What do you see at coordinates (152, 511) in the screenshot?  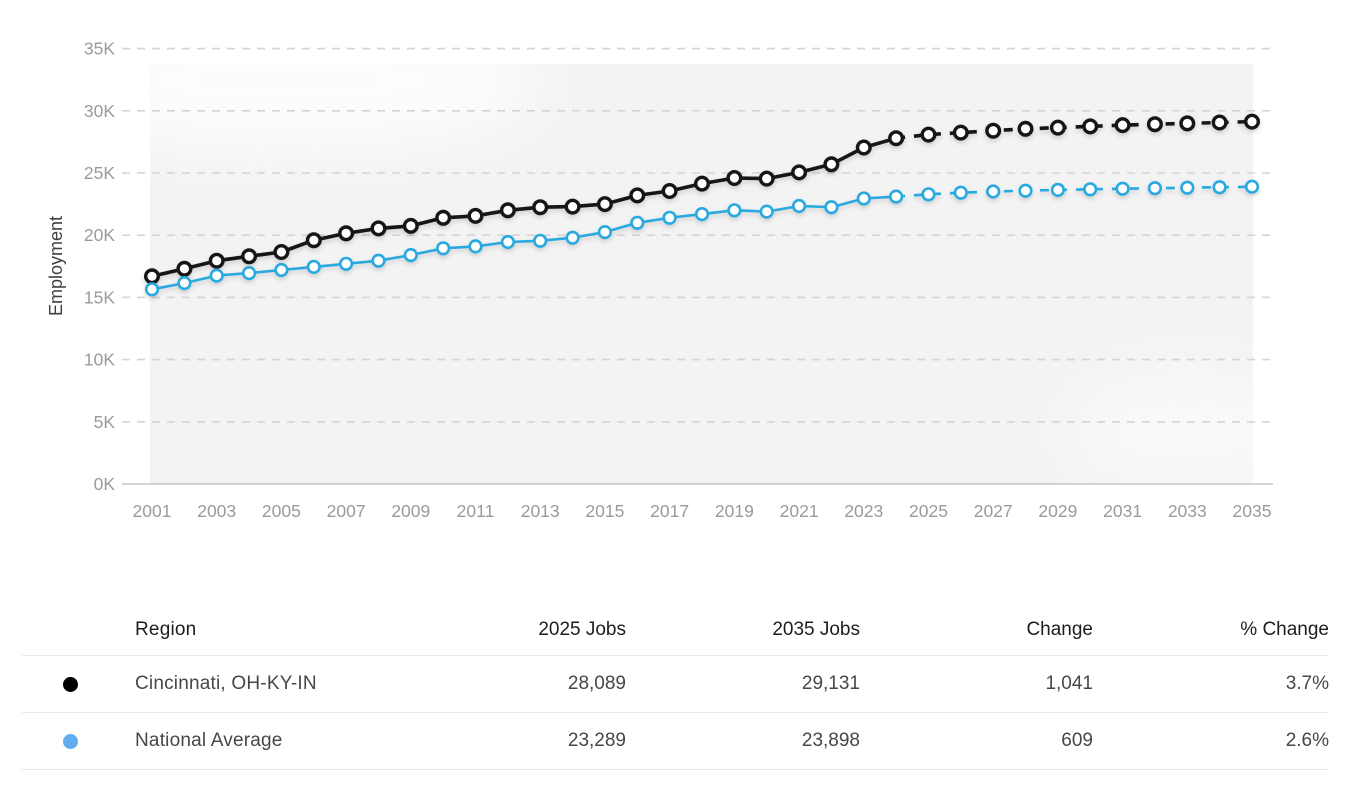 I see `x-axis-tick-label: 2001` at bounding box center [152, 511].